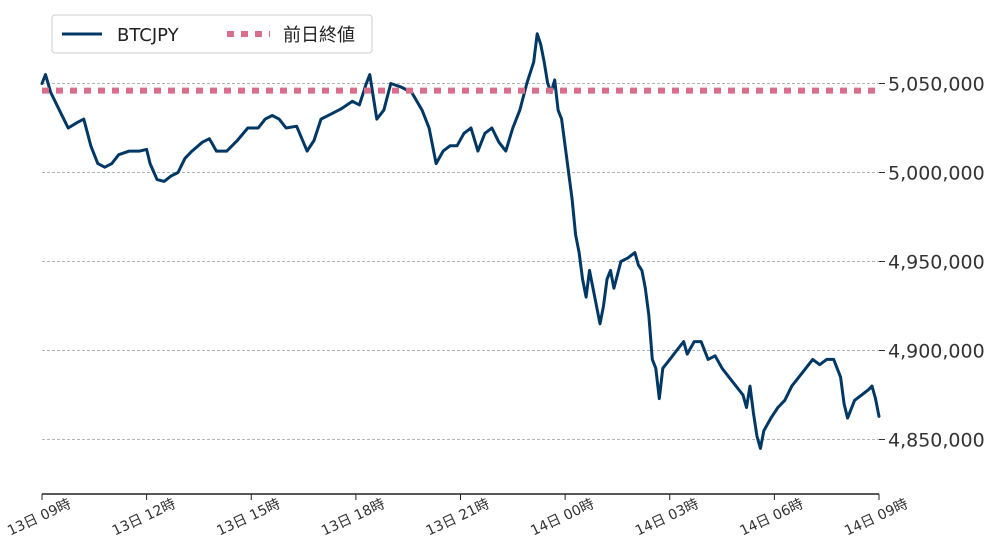  I want to click on x-tick-label: 13日 18時, so click(353, 517).